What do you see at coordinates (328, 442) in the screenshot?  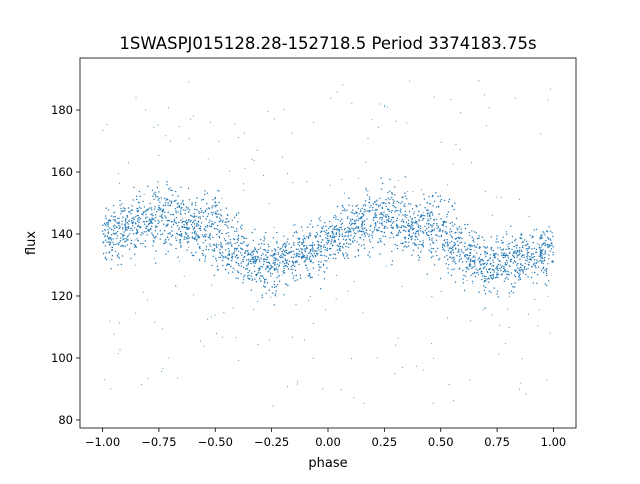 I see `x-tick-label: 0.00` at bounding box center [328, 442].